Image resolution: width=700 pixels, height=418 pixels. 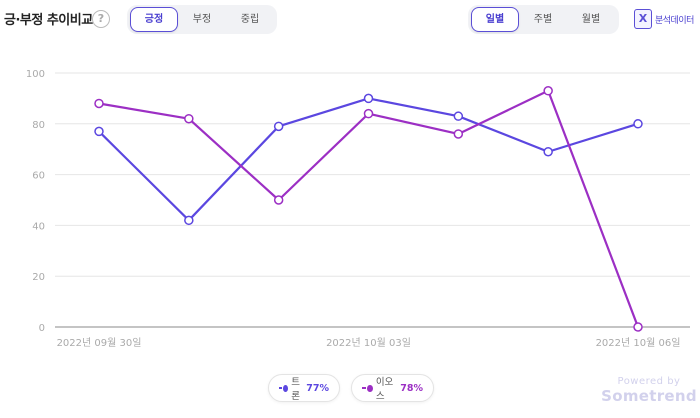 What do you see at coordinates (154, 19) in the screenshot?
I see `tab-positive: 긍정` at bounding box center [154, 19].